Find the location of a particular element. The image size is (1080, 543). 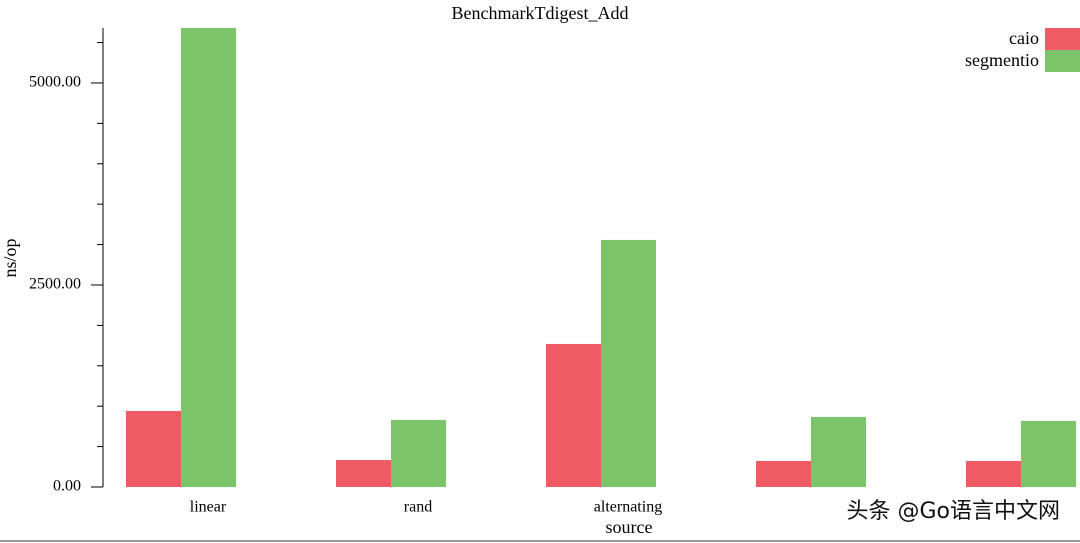

chart-title: BenchmarkTdigest_Add is located at coordinates (540, 13).